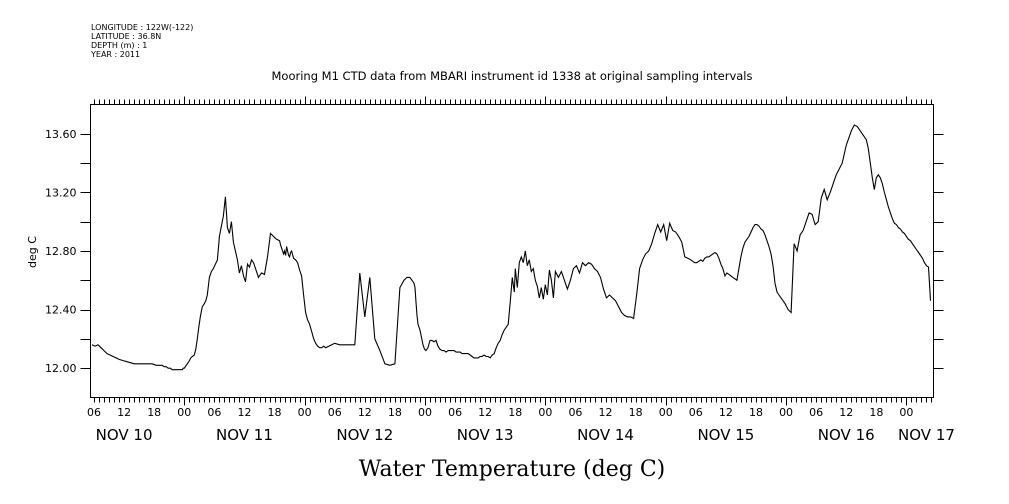 The width and height of the screenshot is (1009, 504). Describe the element at coordinates (605, 435) in the screenshot. I see `x-day-label: NOV 14` at that location.